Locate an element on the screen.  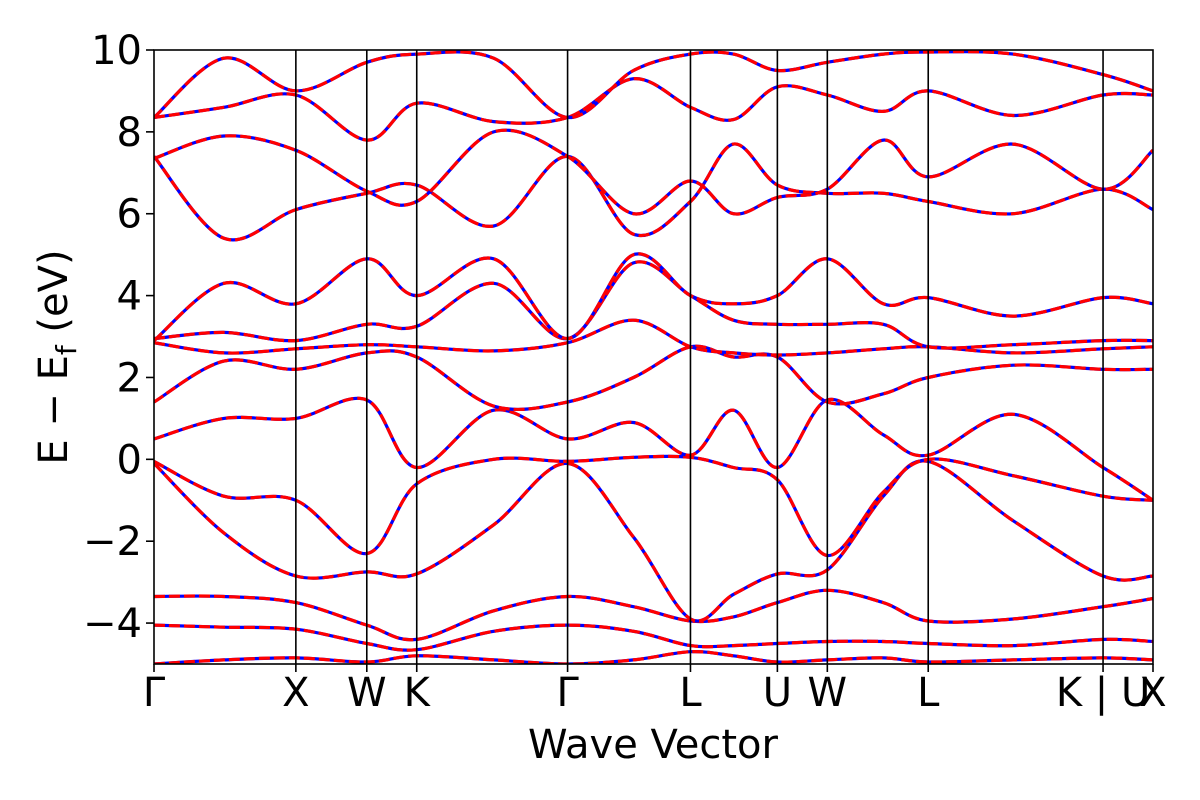
y-tick-label: 8 is located at coordinates (129, 133).